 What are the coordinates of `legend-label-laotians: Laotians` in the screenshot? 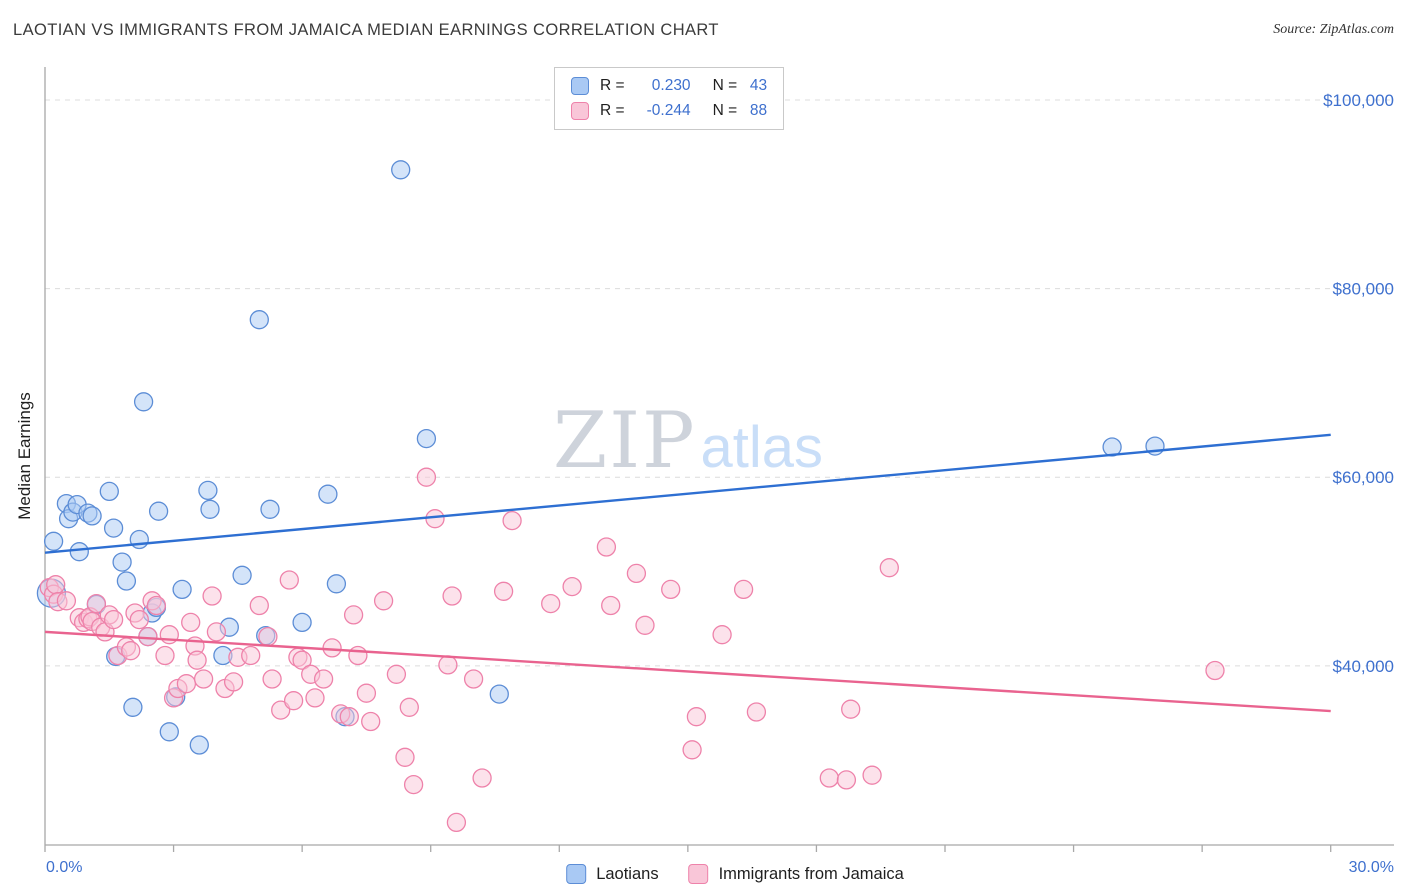 It's located at (627, 873).